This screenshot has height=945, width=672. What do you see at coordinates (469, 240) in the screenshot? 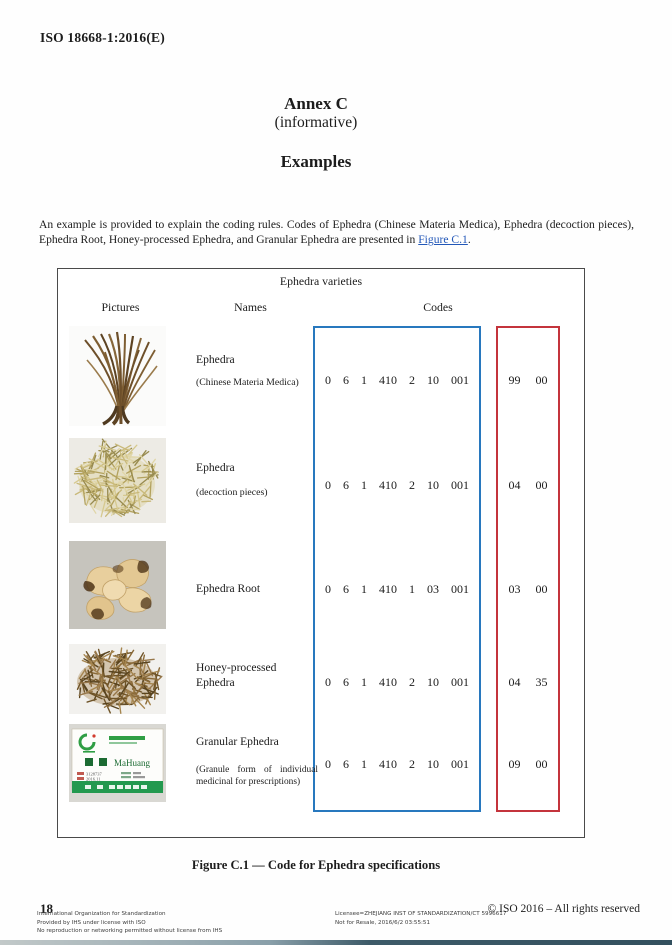
I see `intro-text-end: .` at bounding box center [469, 240].